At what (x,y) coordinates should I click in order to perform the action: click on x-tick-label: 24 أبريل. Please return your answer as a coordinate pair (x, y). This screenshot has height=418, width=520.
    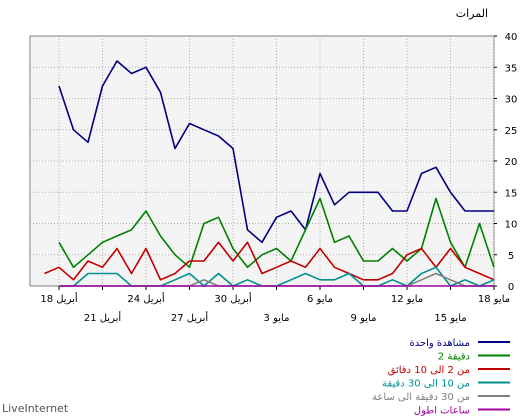
    Looking at the image, I should click on (146, 298).